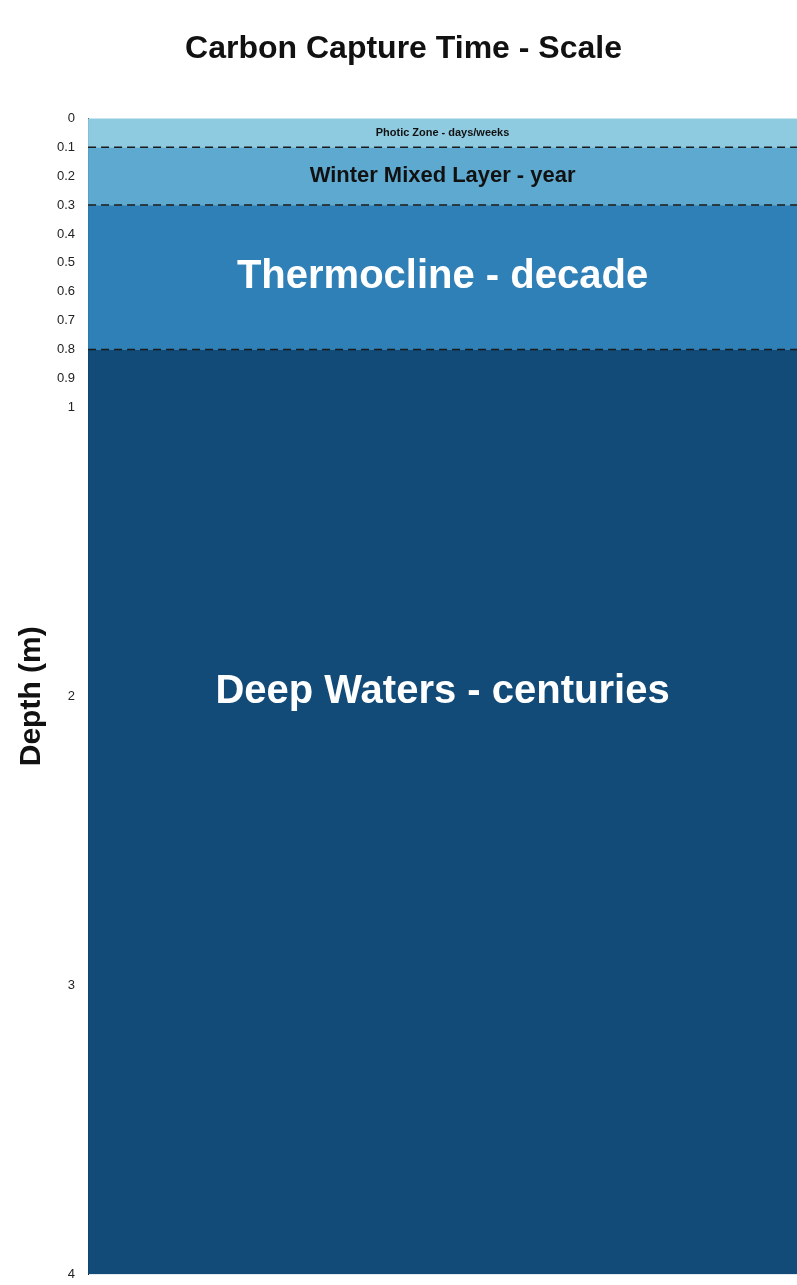 Image resolution: width=797 pixels, height=1285 pixels. What do you see at coordinates (442, 688) in the screenshot?
I see `series-label: Deep Waters - centuries` at bounding box center [442, 688].